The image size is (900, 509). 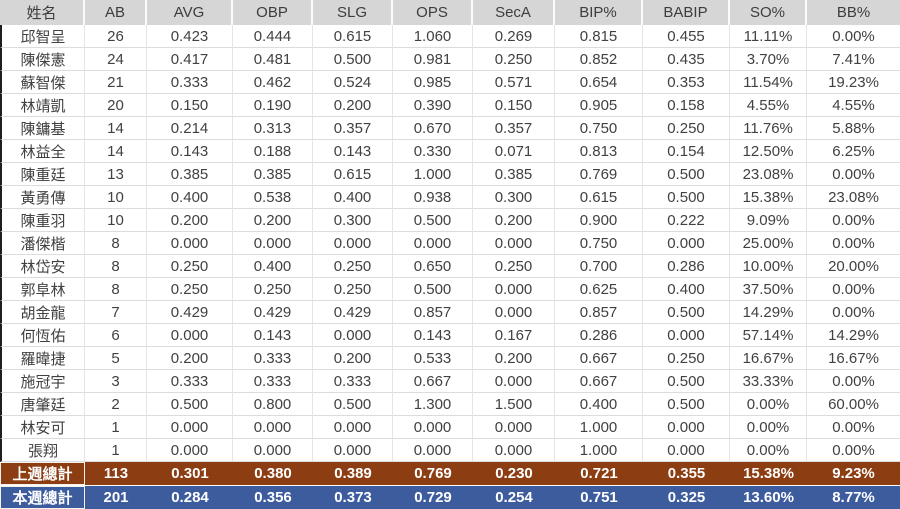 I want to click on stat-cell: 0.435, so click(x=686, y=59).